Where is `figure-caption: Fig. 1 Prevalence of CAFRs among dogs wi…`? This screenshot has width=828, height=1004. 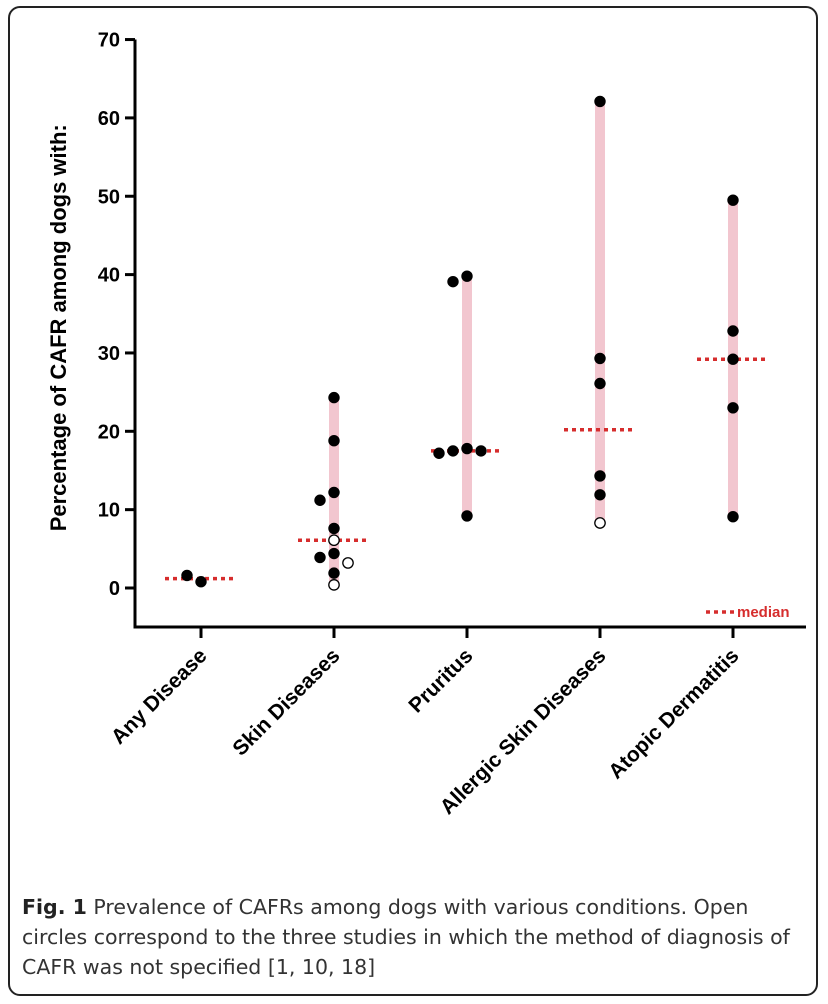 figure-caption: Fig. 1 Prevalence of CAFRs among dogs wi… is located at coordinates (412, 937).